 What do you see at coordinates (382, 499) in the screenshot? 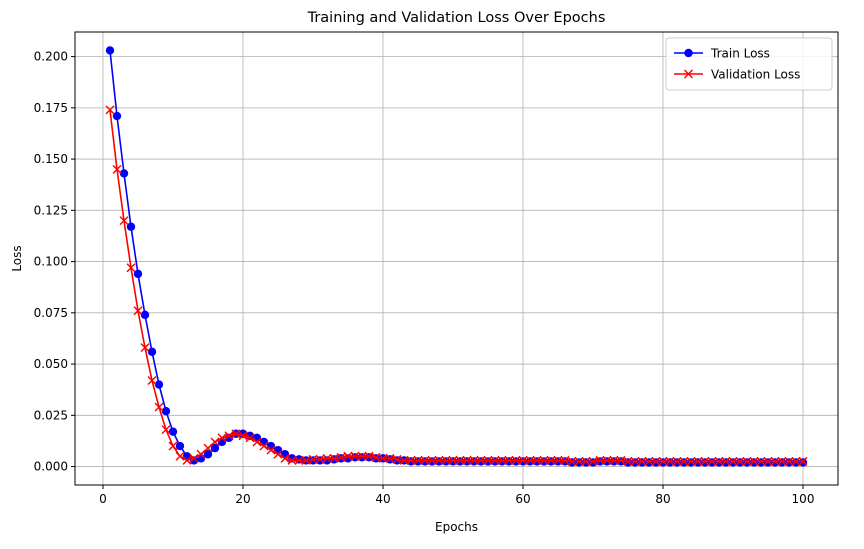
I see `x-tick-label: 40` at bounding box center [382, 499].